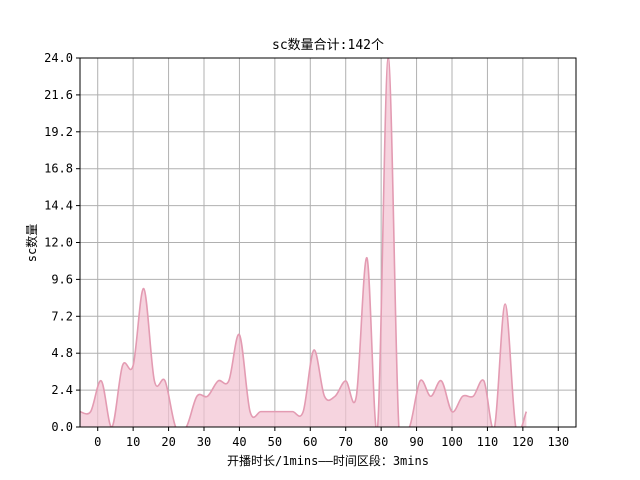 The image size is (640, 480). I want to click on x-tick-label: 120, so click(523, 442).